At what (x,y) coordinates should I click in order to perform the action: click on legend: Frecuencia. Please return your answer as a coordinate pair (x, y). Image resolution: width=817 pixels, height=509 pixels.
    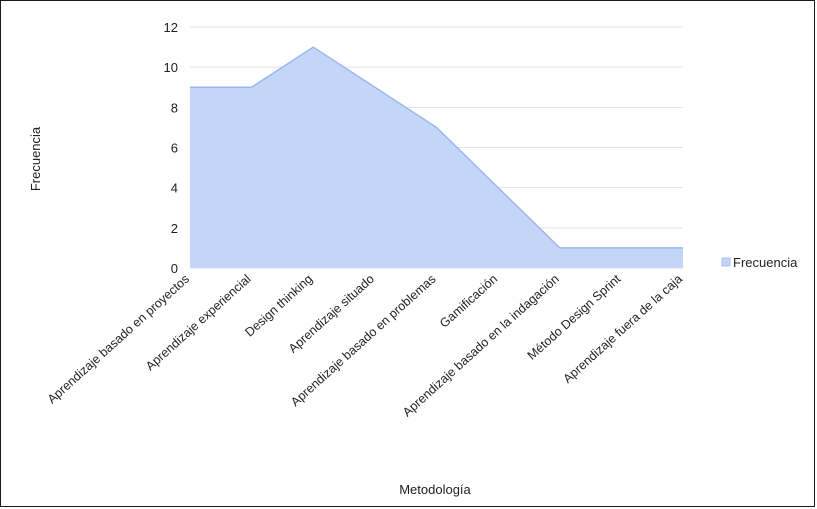
    Looking at the image, I should click on (759, 262).